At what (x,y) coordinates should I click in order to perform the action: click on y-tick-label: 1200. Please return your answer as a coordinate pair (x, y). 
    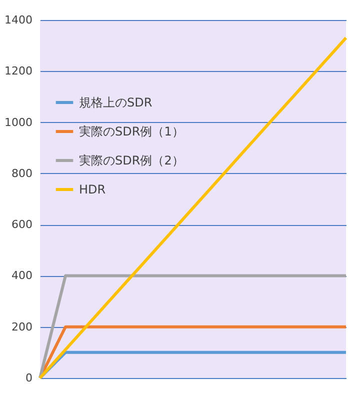
    Looking at the image, I should click on (18, 71).